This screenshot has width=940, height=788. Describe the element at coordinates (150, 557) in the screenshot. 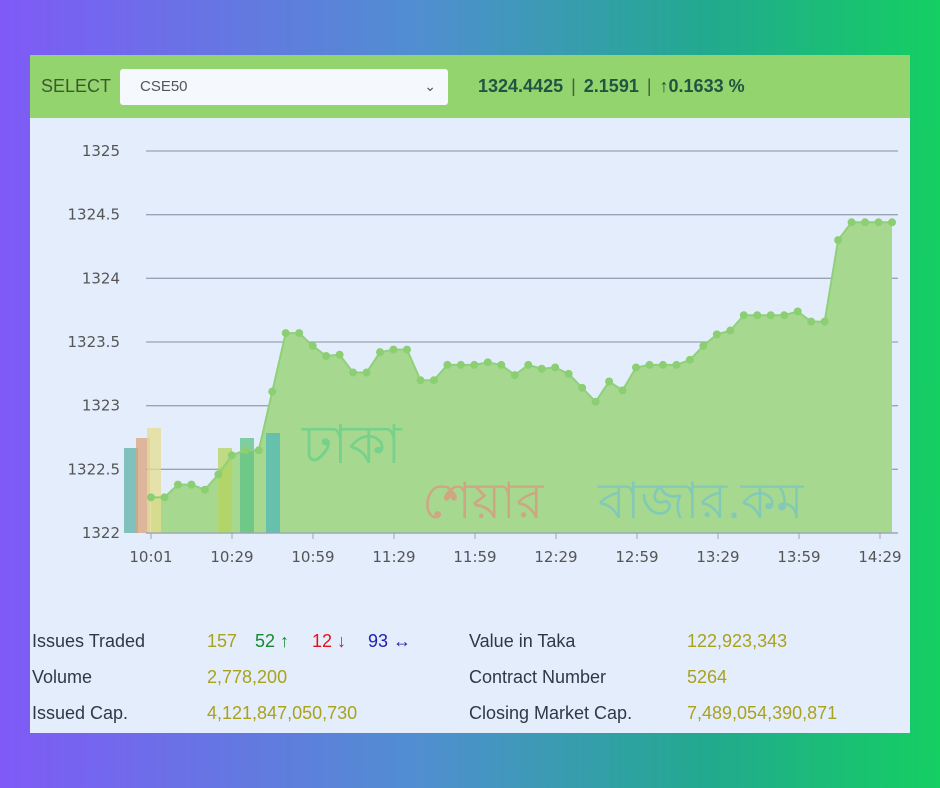

I see `x-tick-label: 10:01` at that location.